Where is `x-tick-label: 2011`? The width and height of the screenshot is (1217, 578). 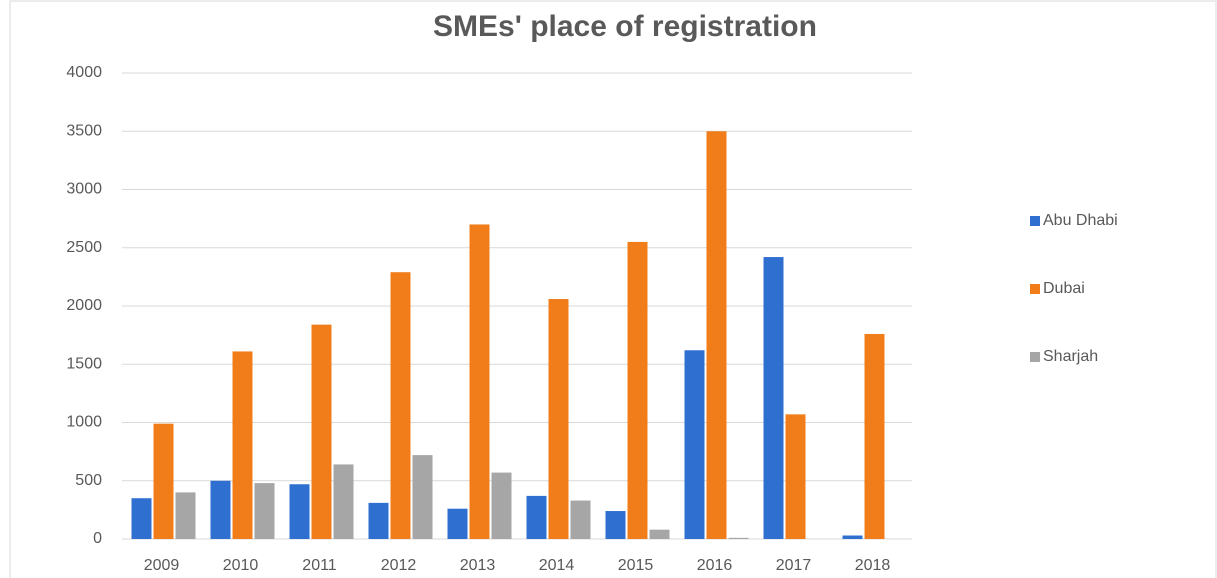
x-tick-label: 2011 is located at coordinates (319, 565).